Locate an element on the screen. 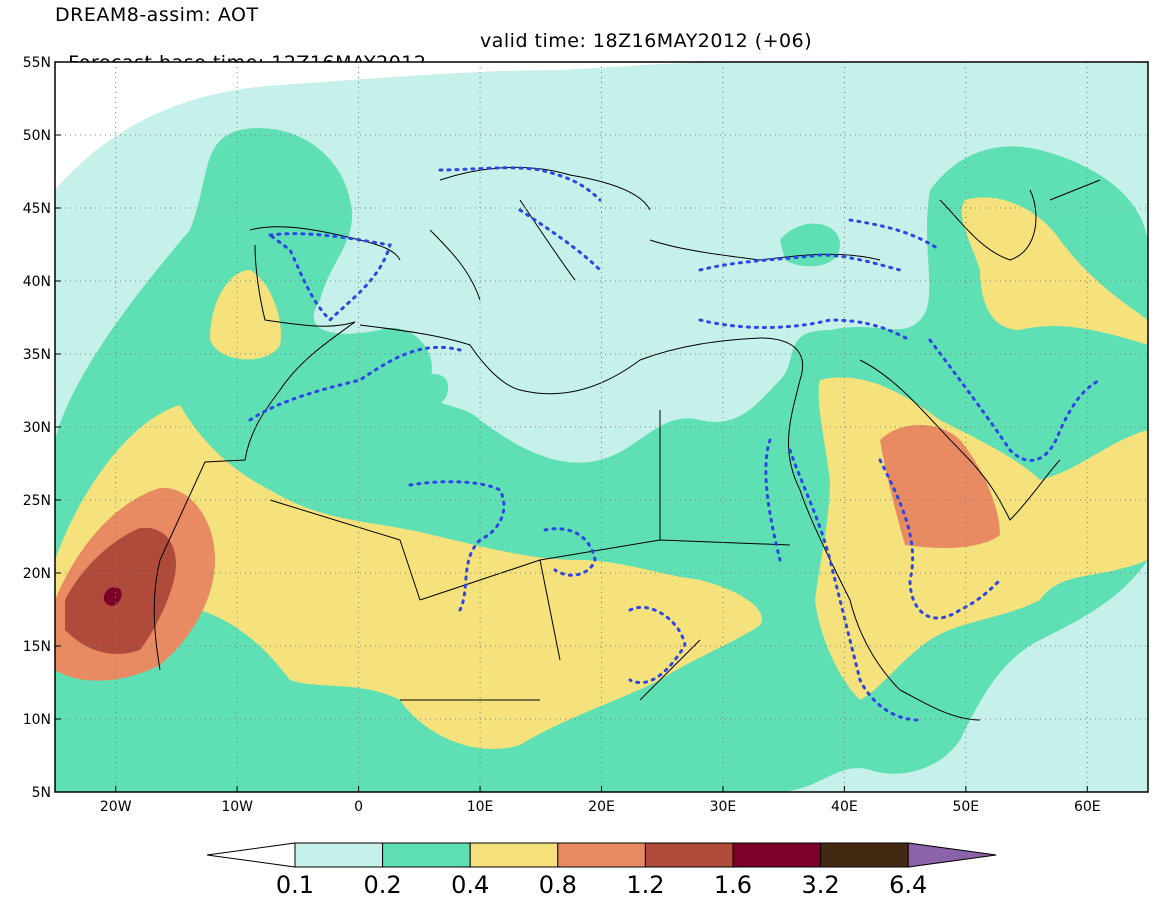  colorbar-label: 1.2 is located at coordinates (645, 885).